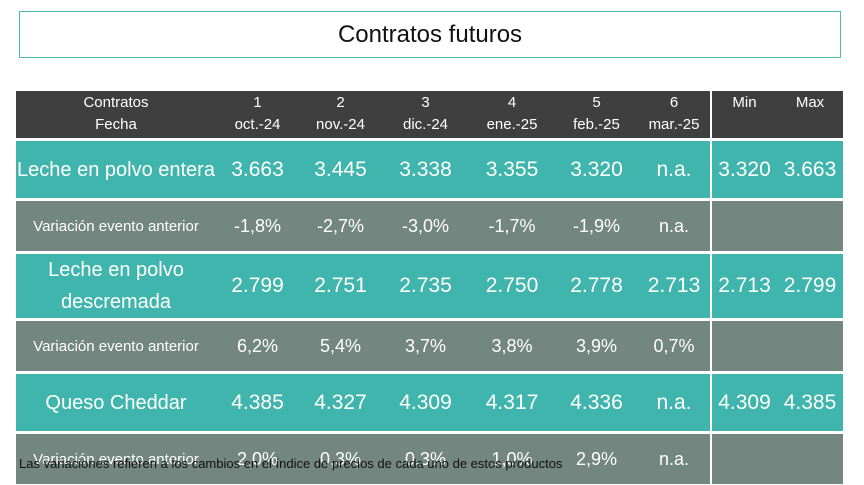 The height and width of the screenshot is (485, 864). What do you see at coordinates (596, 402) in the screenshot?
I see `price-cell: 4.336` at bounding box center [596, 402].